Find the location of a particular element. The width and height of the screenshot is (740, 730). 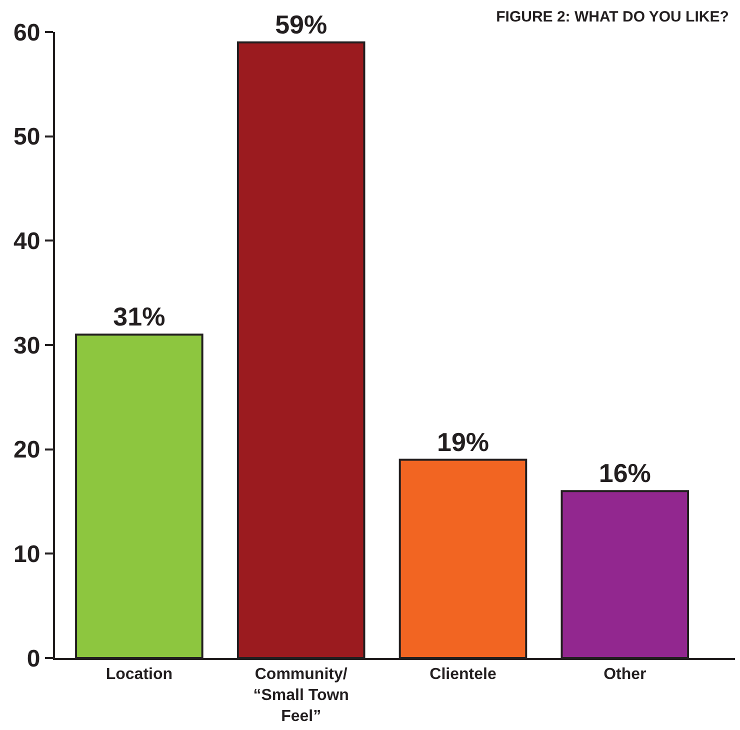

y-tick-label: 50 is located at coordinates (26, 137).